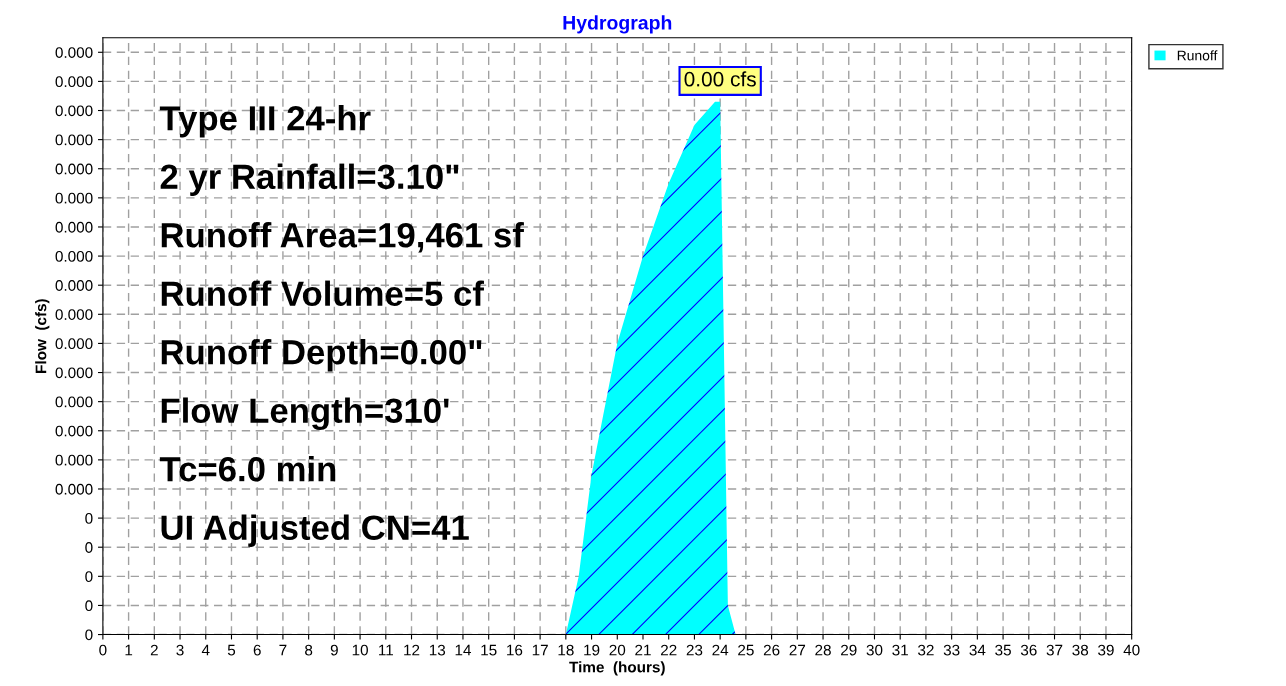  Describe the element at coordinates (720, 79) in the screenshot. I see `annotation: 0.00 cfs` at that location.